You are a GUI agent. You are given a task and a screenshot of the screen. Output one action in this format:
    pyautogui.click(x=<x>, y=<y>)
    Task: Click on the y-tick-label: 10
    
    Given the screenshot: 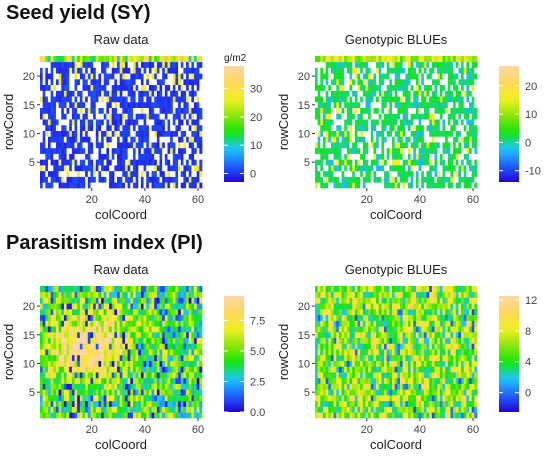 What is the action you would take?
    pyautogui.click(x=304, y=134)
    